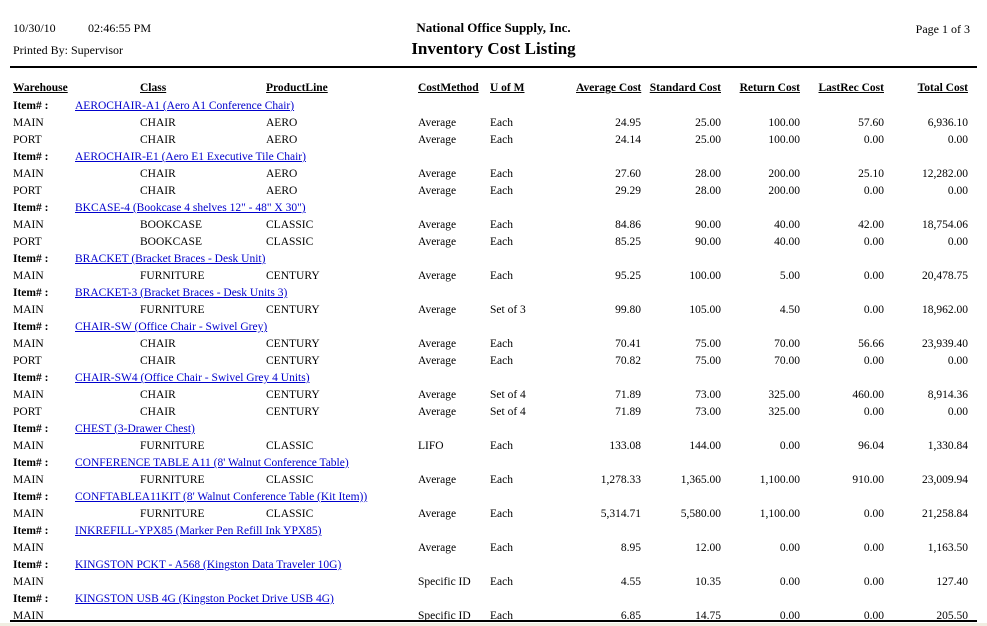 The width and height of the screenshot is (987, 626). Describe the element at coordinates (135, 429) in the screenshot. I see `item-link: CHEST (3-Drawer Chest)` at that location.